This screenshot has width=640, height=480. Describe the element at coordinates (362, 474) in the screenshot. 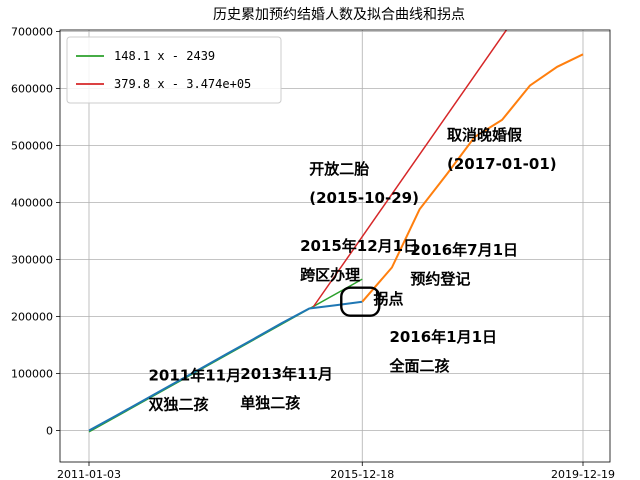

I see `x-tick-label: 2015-12-18` at that location.